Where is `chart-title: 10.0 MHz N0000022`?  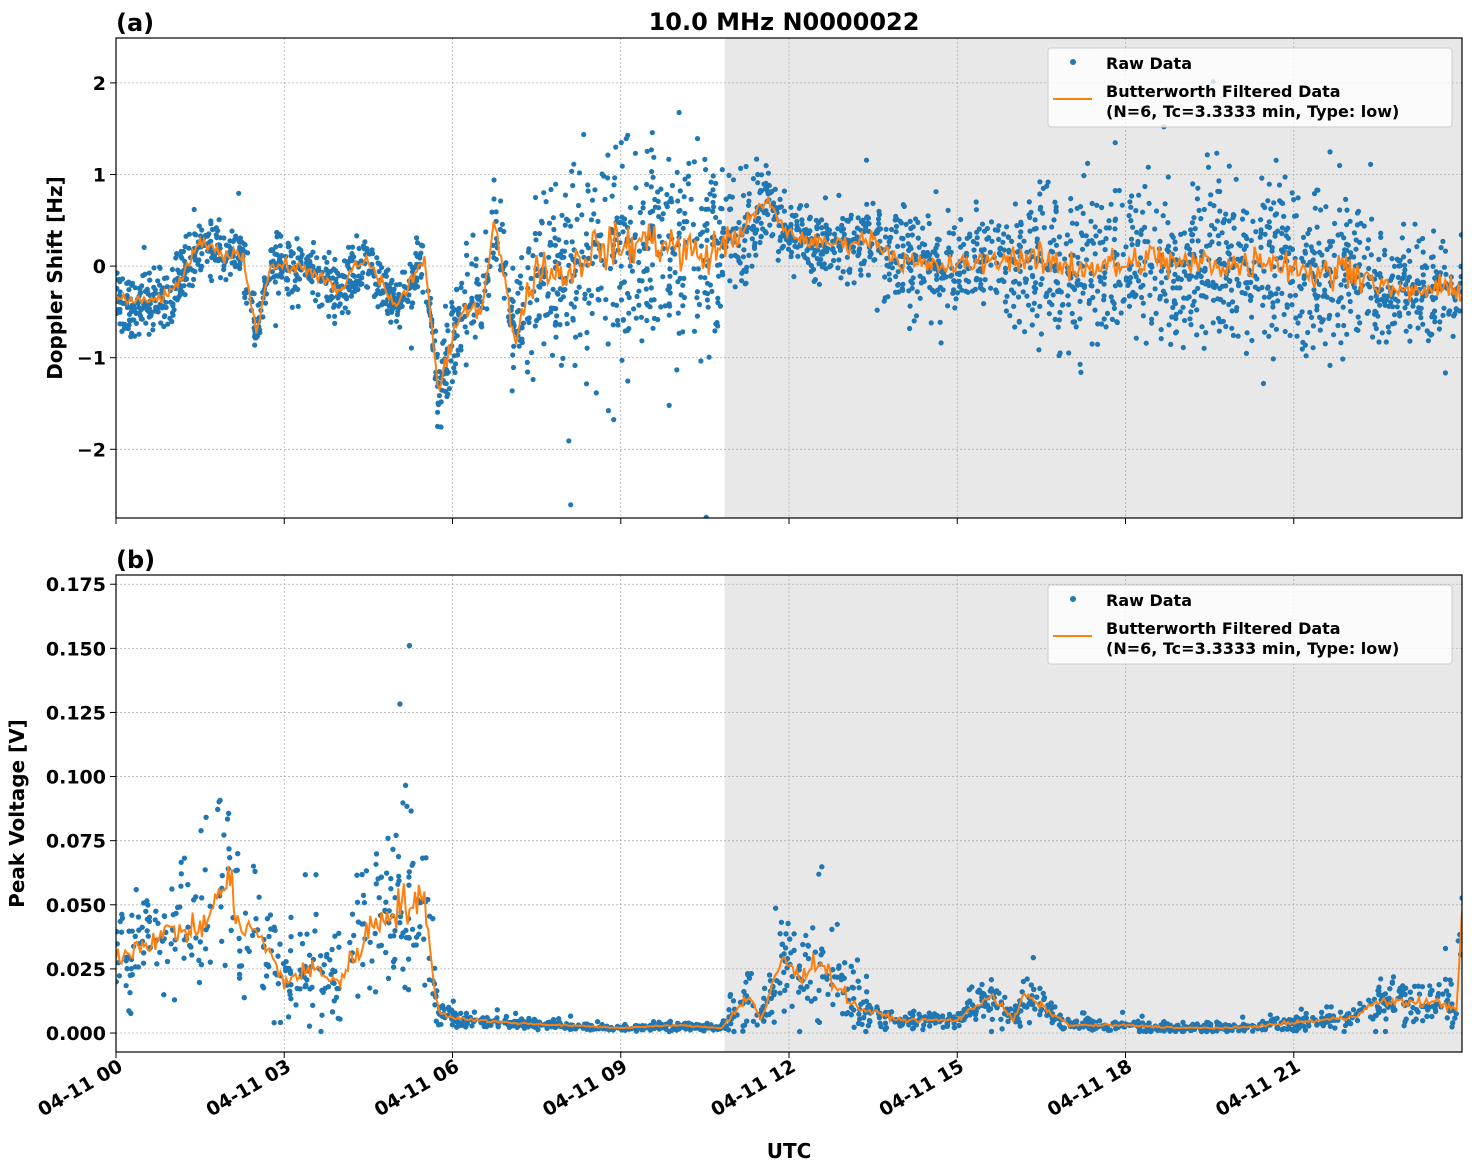 chart-title: 10.0 MHz N0000022 is located at coordinates (784, 22).